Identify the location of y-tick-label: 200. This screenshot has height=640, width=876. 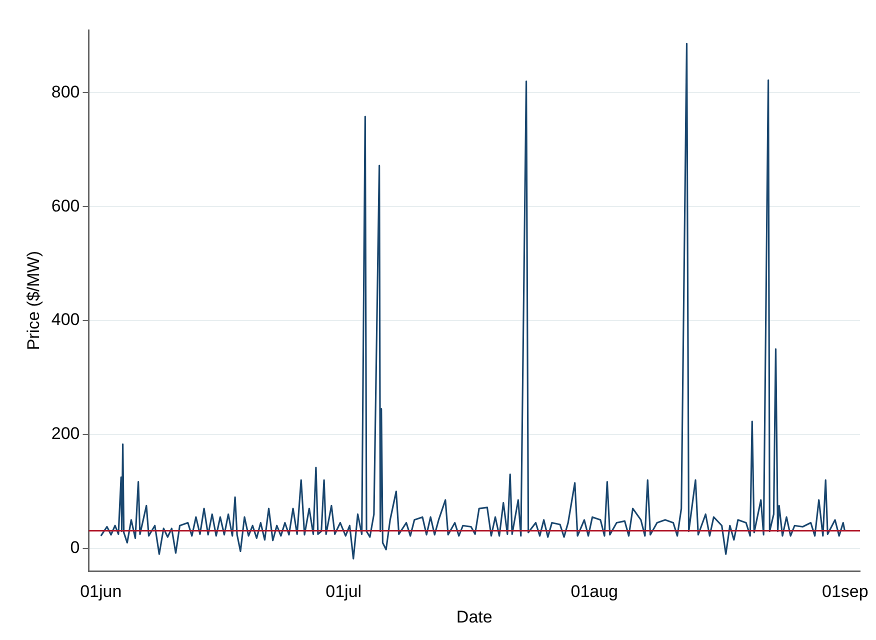
(65, 434).